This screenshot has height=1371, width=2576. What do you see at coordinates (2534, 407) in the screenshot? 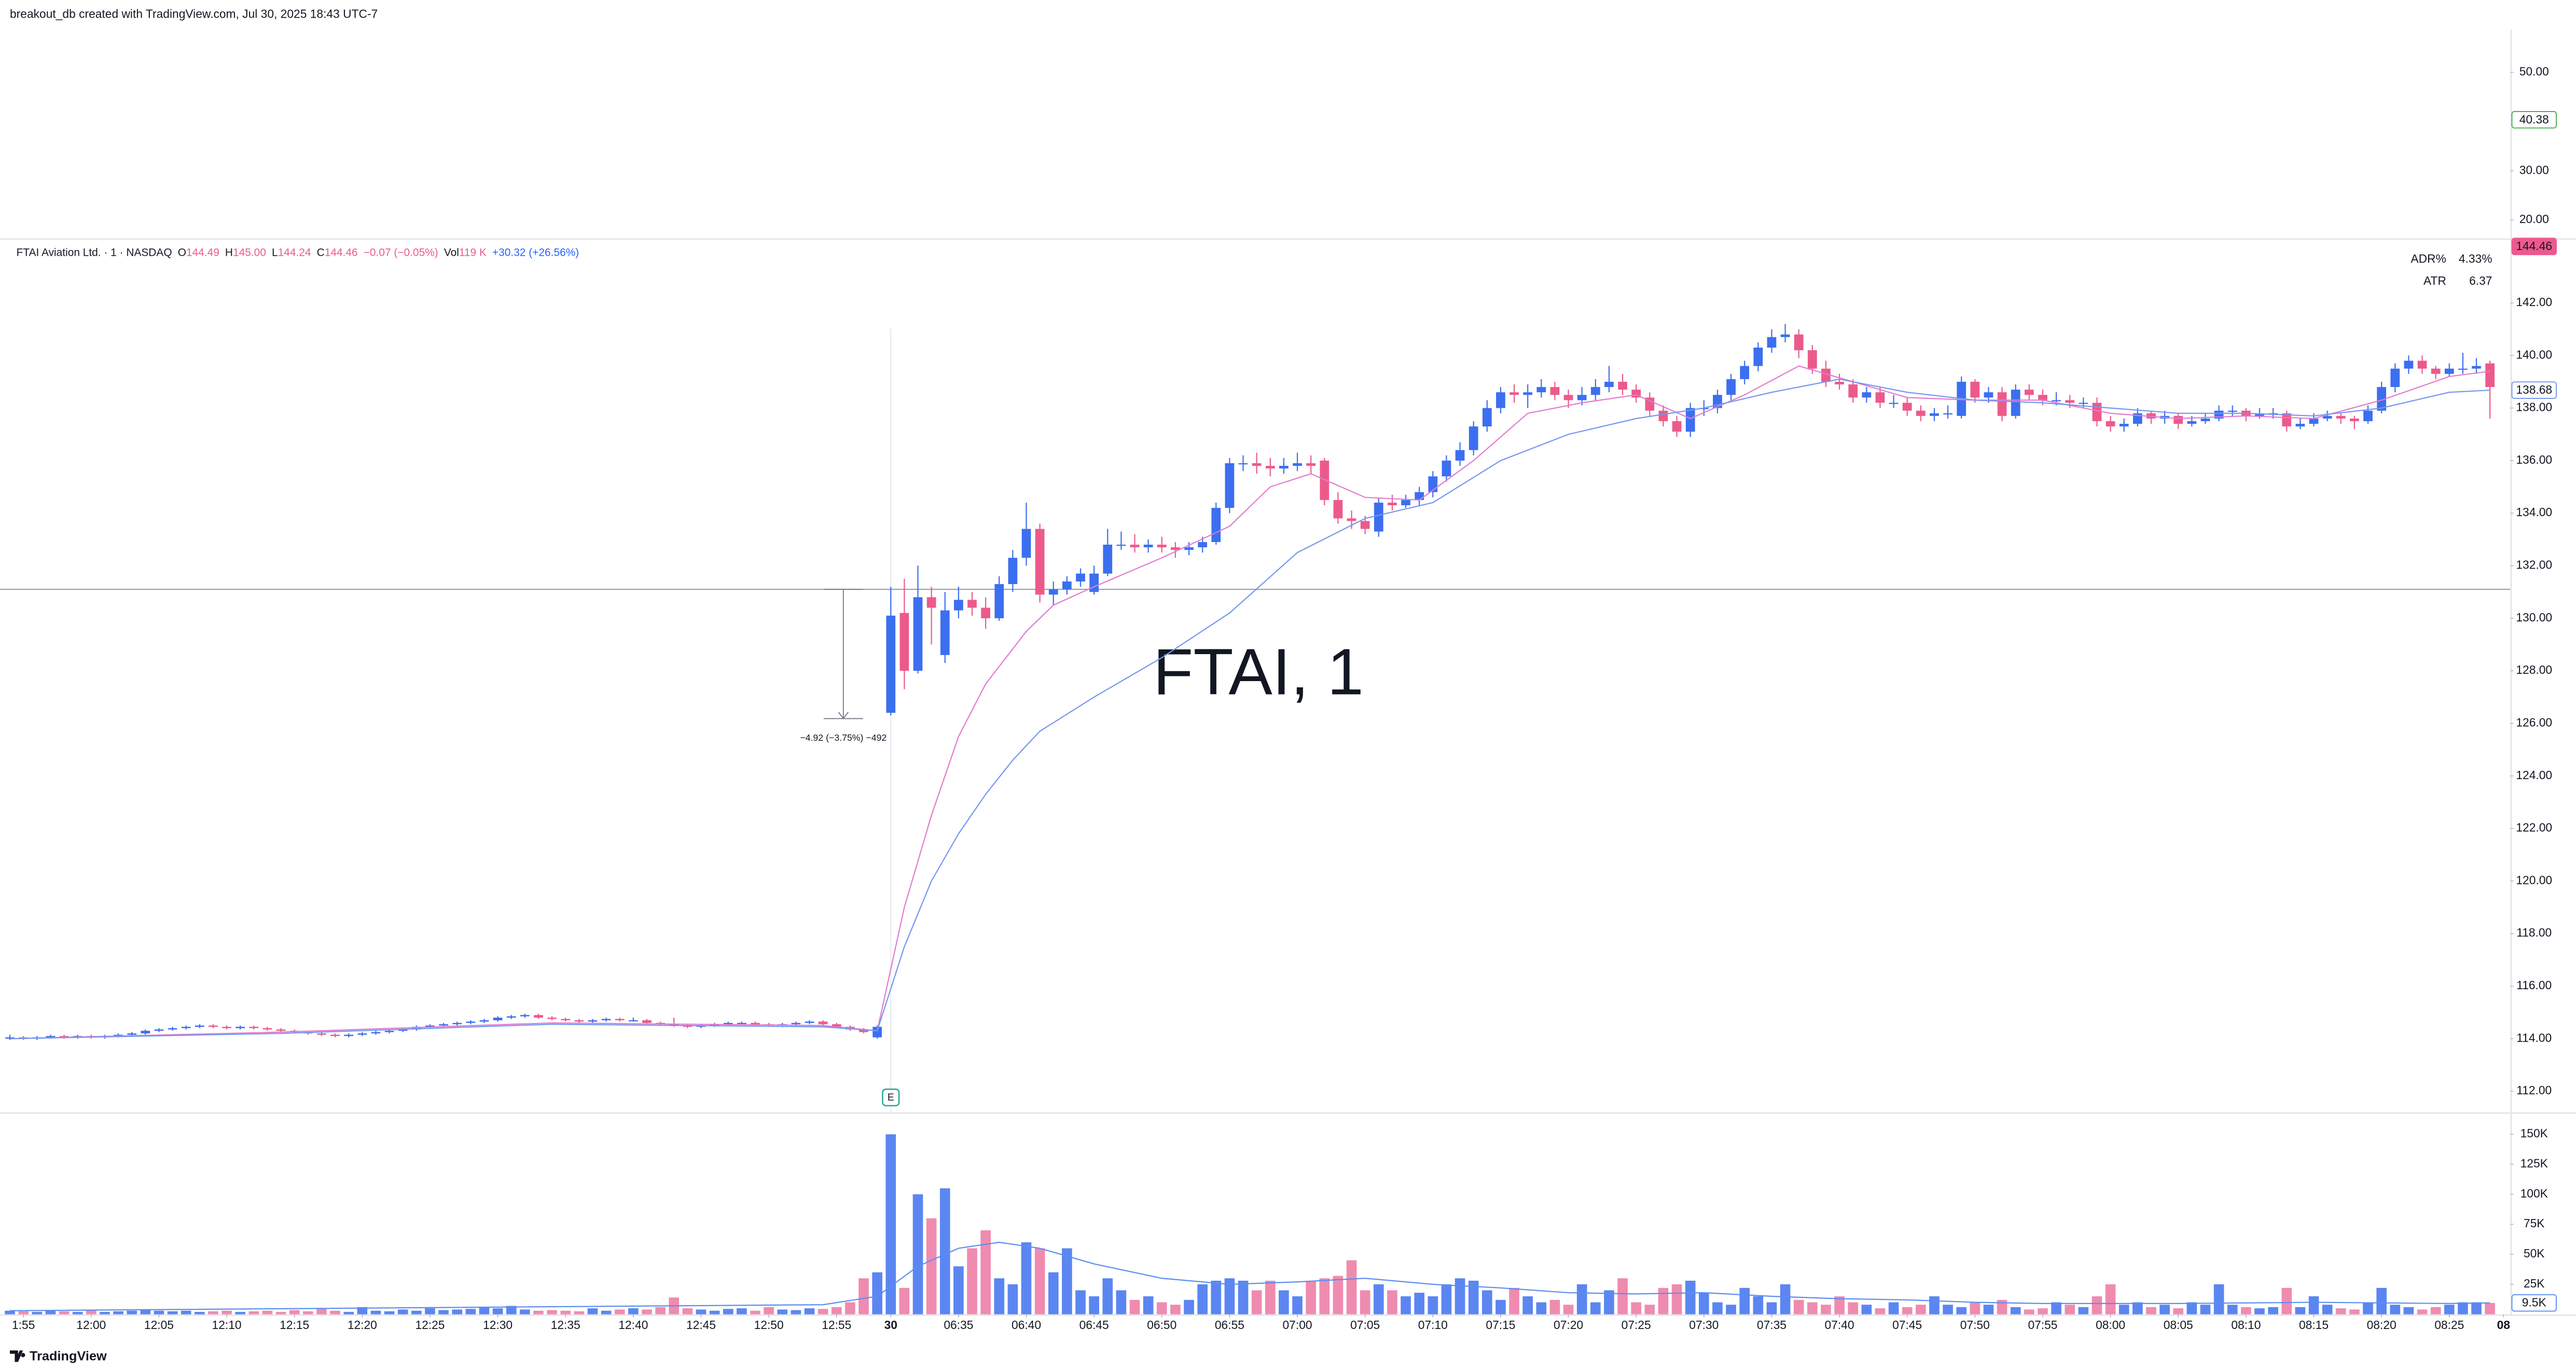
I see `y-tick-label: 138.00` at bounding box center [2534, 407].